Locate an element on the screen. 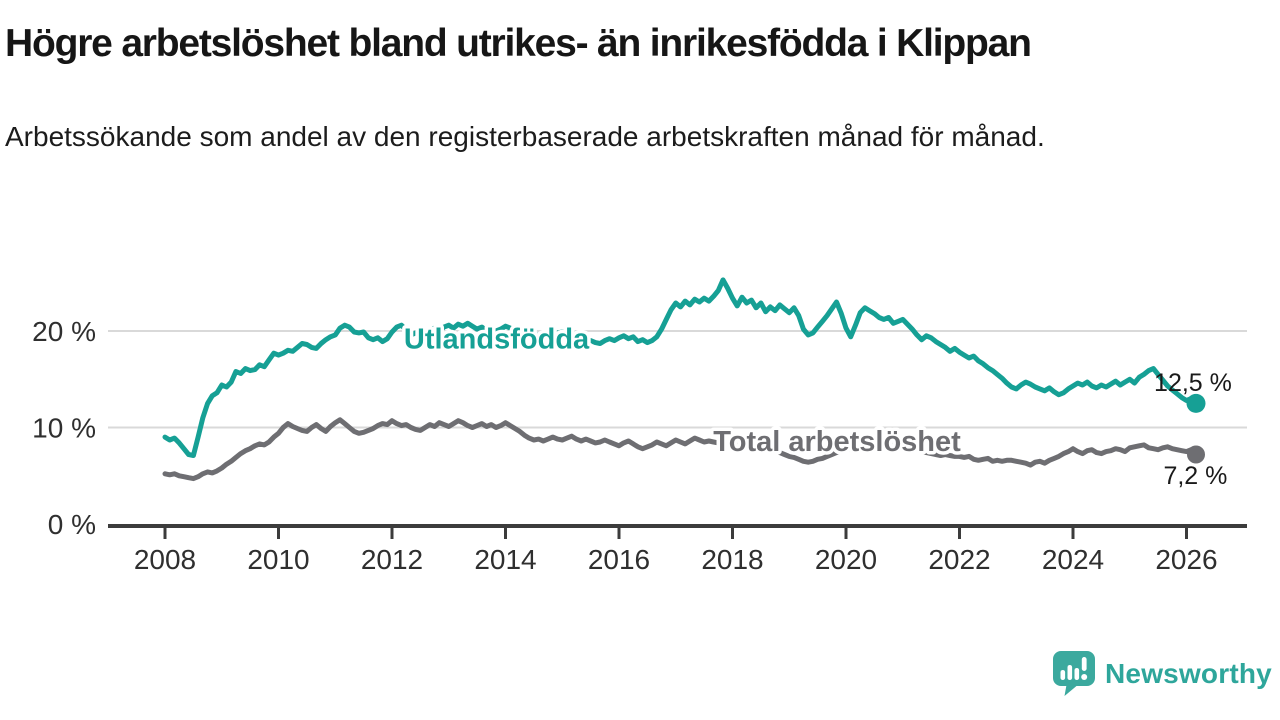 Image resolution: width=1280 pixels, height=720 pixels. y-tick-label: 10 % is located at coordinates (64, 428).